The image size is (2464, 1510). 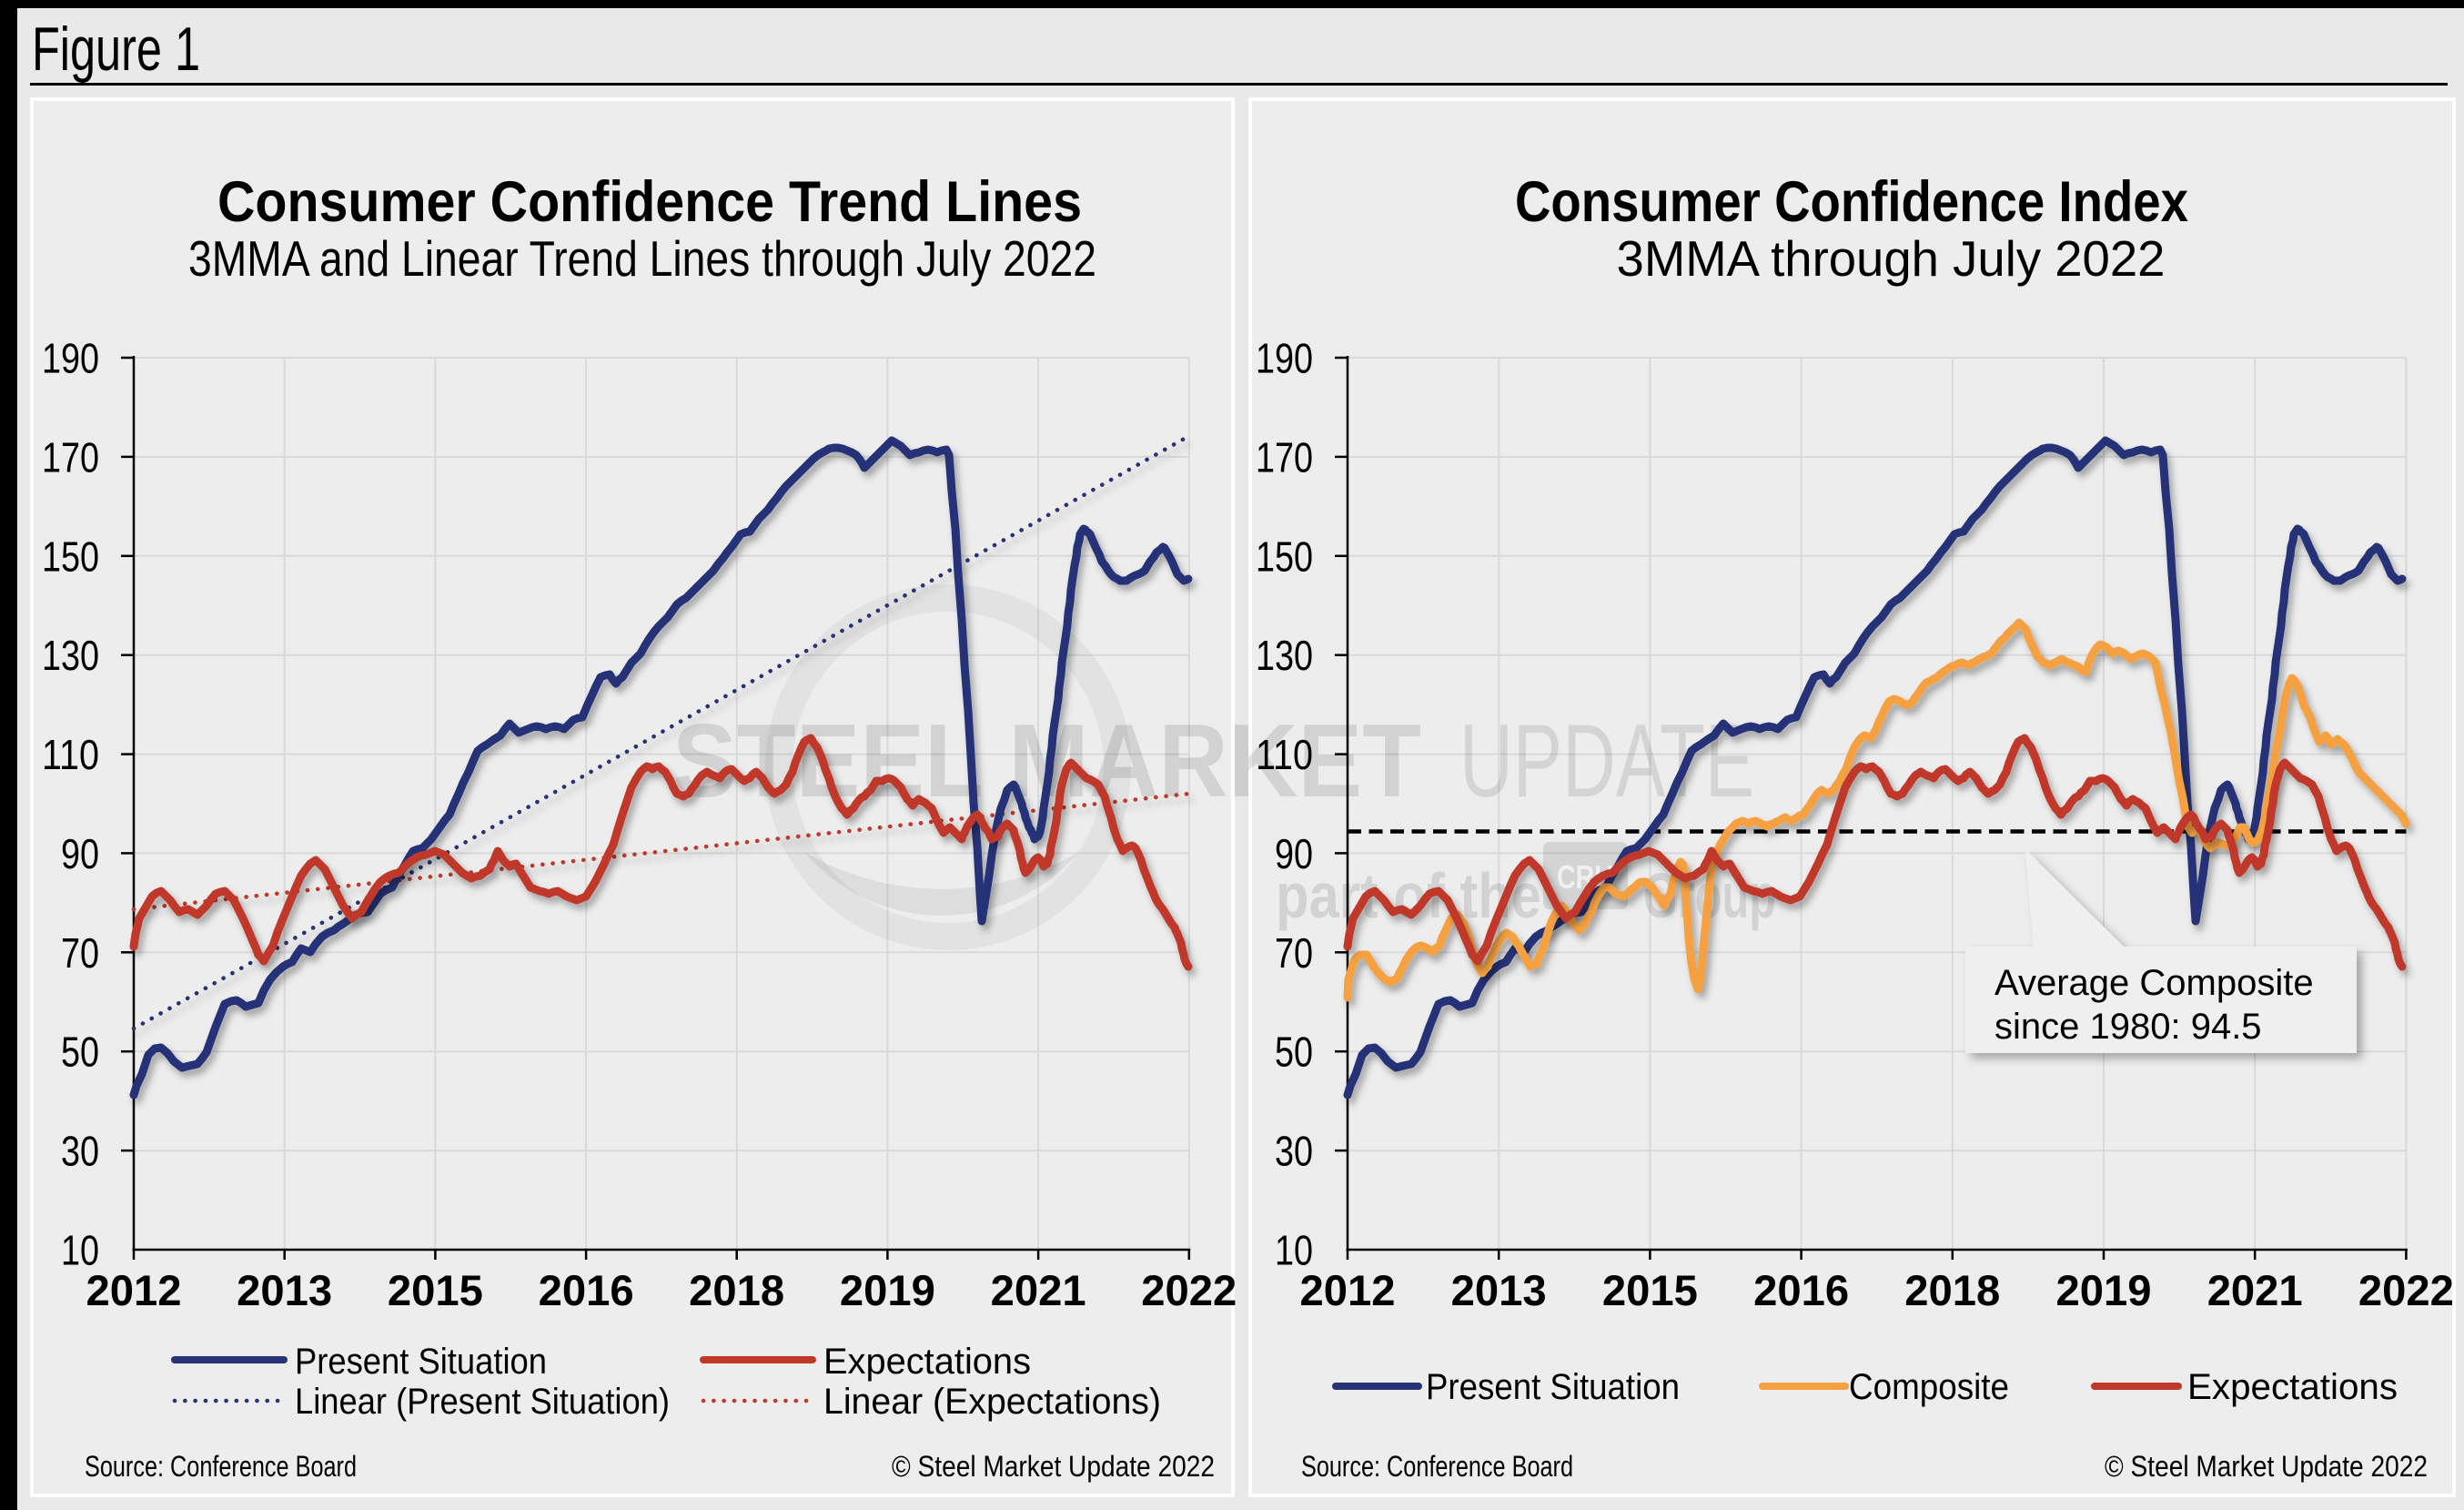 I want to click on svg-text: Linear (Expectations), so click(x=992, y=1402).